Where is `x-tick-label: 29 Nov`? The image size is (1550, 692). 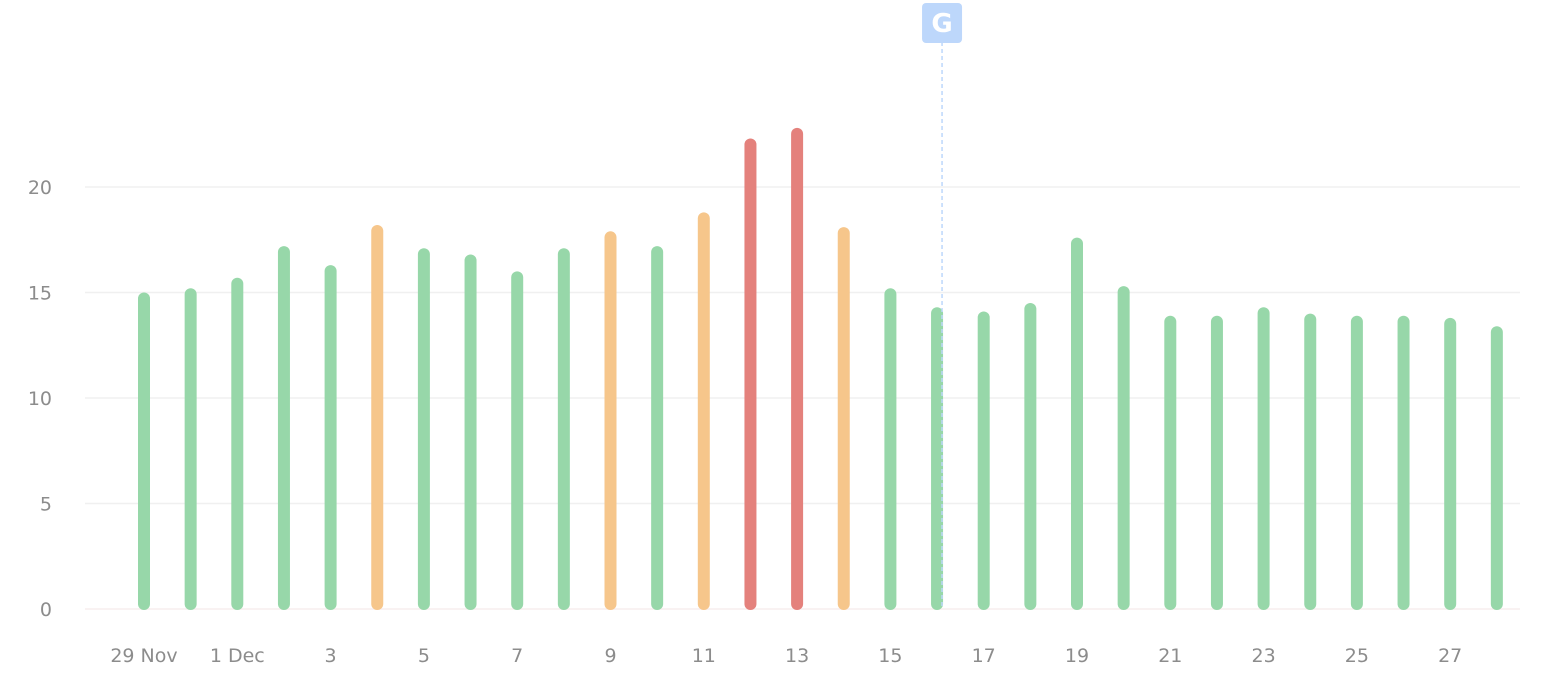
x-tick-label: 29 Nov is located at coordinates (143, 656).